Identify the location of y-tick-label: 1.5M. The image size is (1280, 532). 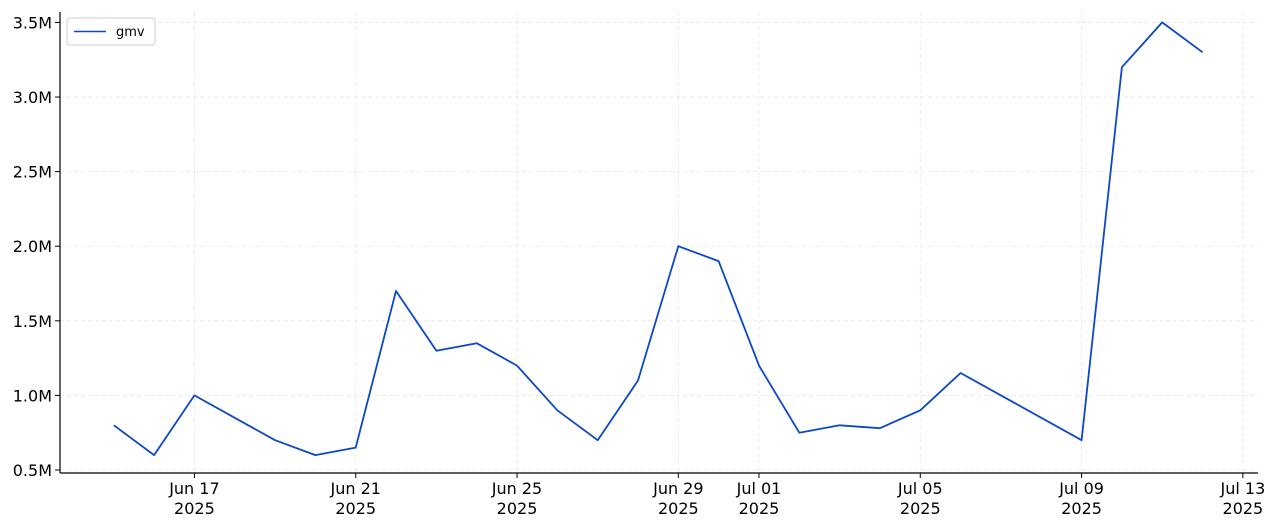
(32, 321).